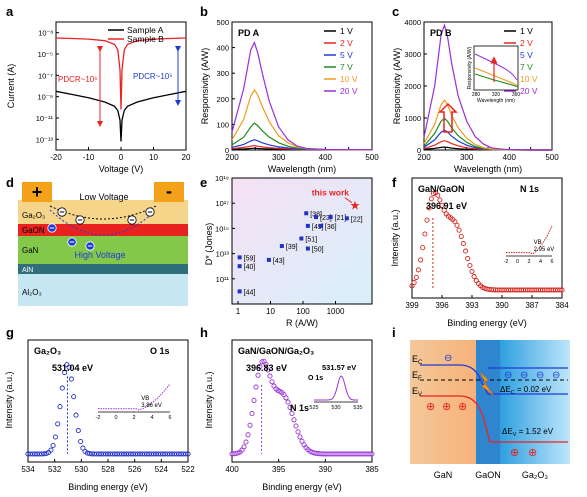 The width and height of the screenshot is (587, 497). I want to click on peak-label-g: 531.04 eV, so click(72, 368).